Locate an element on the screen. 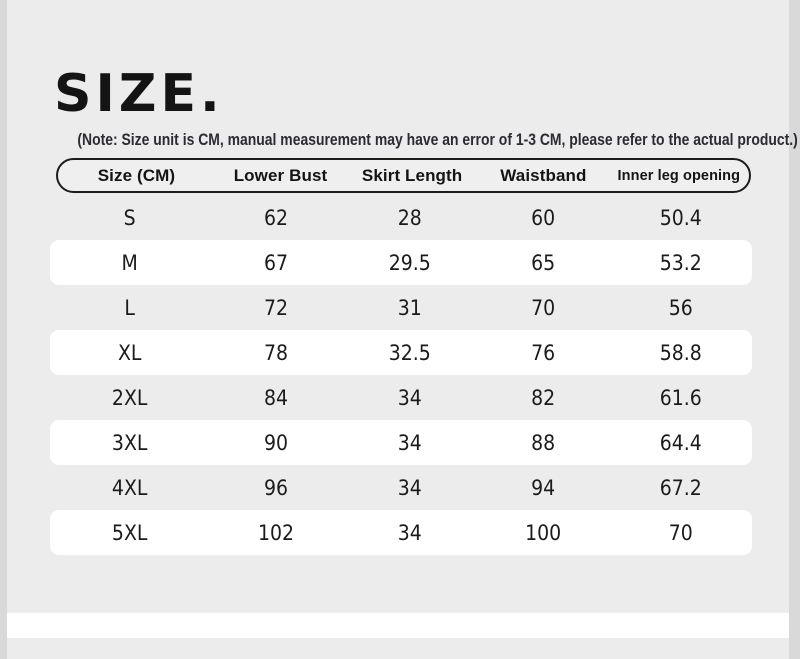  measurement-cell: 32.5 is located at coordinates (409, 352).